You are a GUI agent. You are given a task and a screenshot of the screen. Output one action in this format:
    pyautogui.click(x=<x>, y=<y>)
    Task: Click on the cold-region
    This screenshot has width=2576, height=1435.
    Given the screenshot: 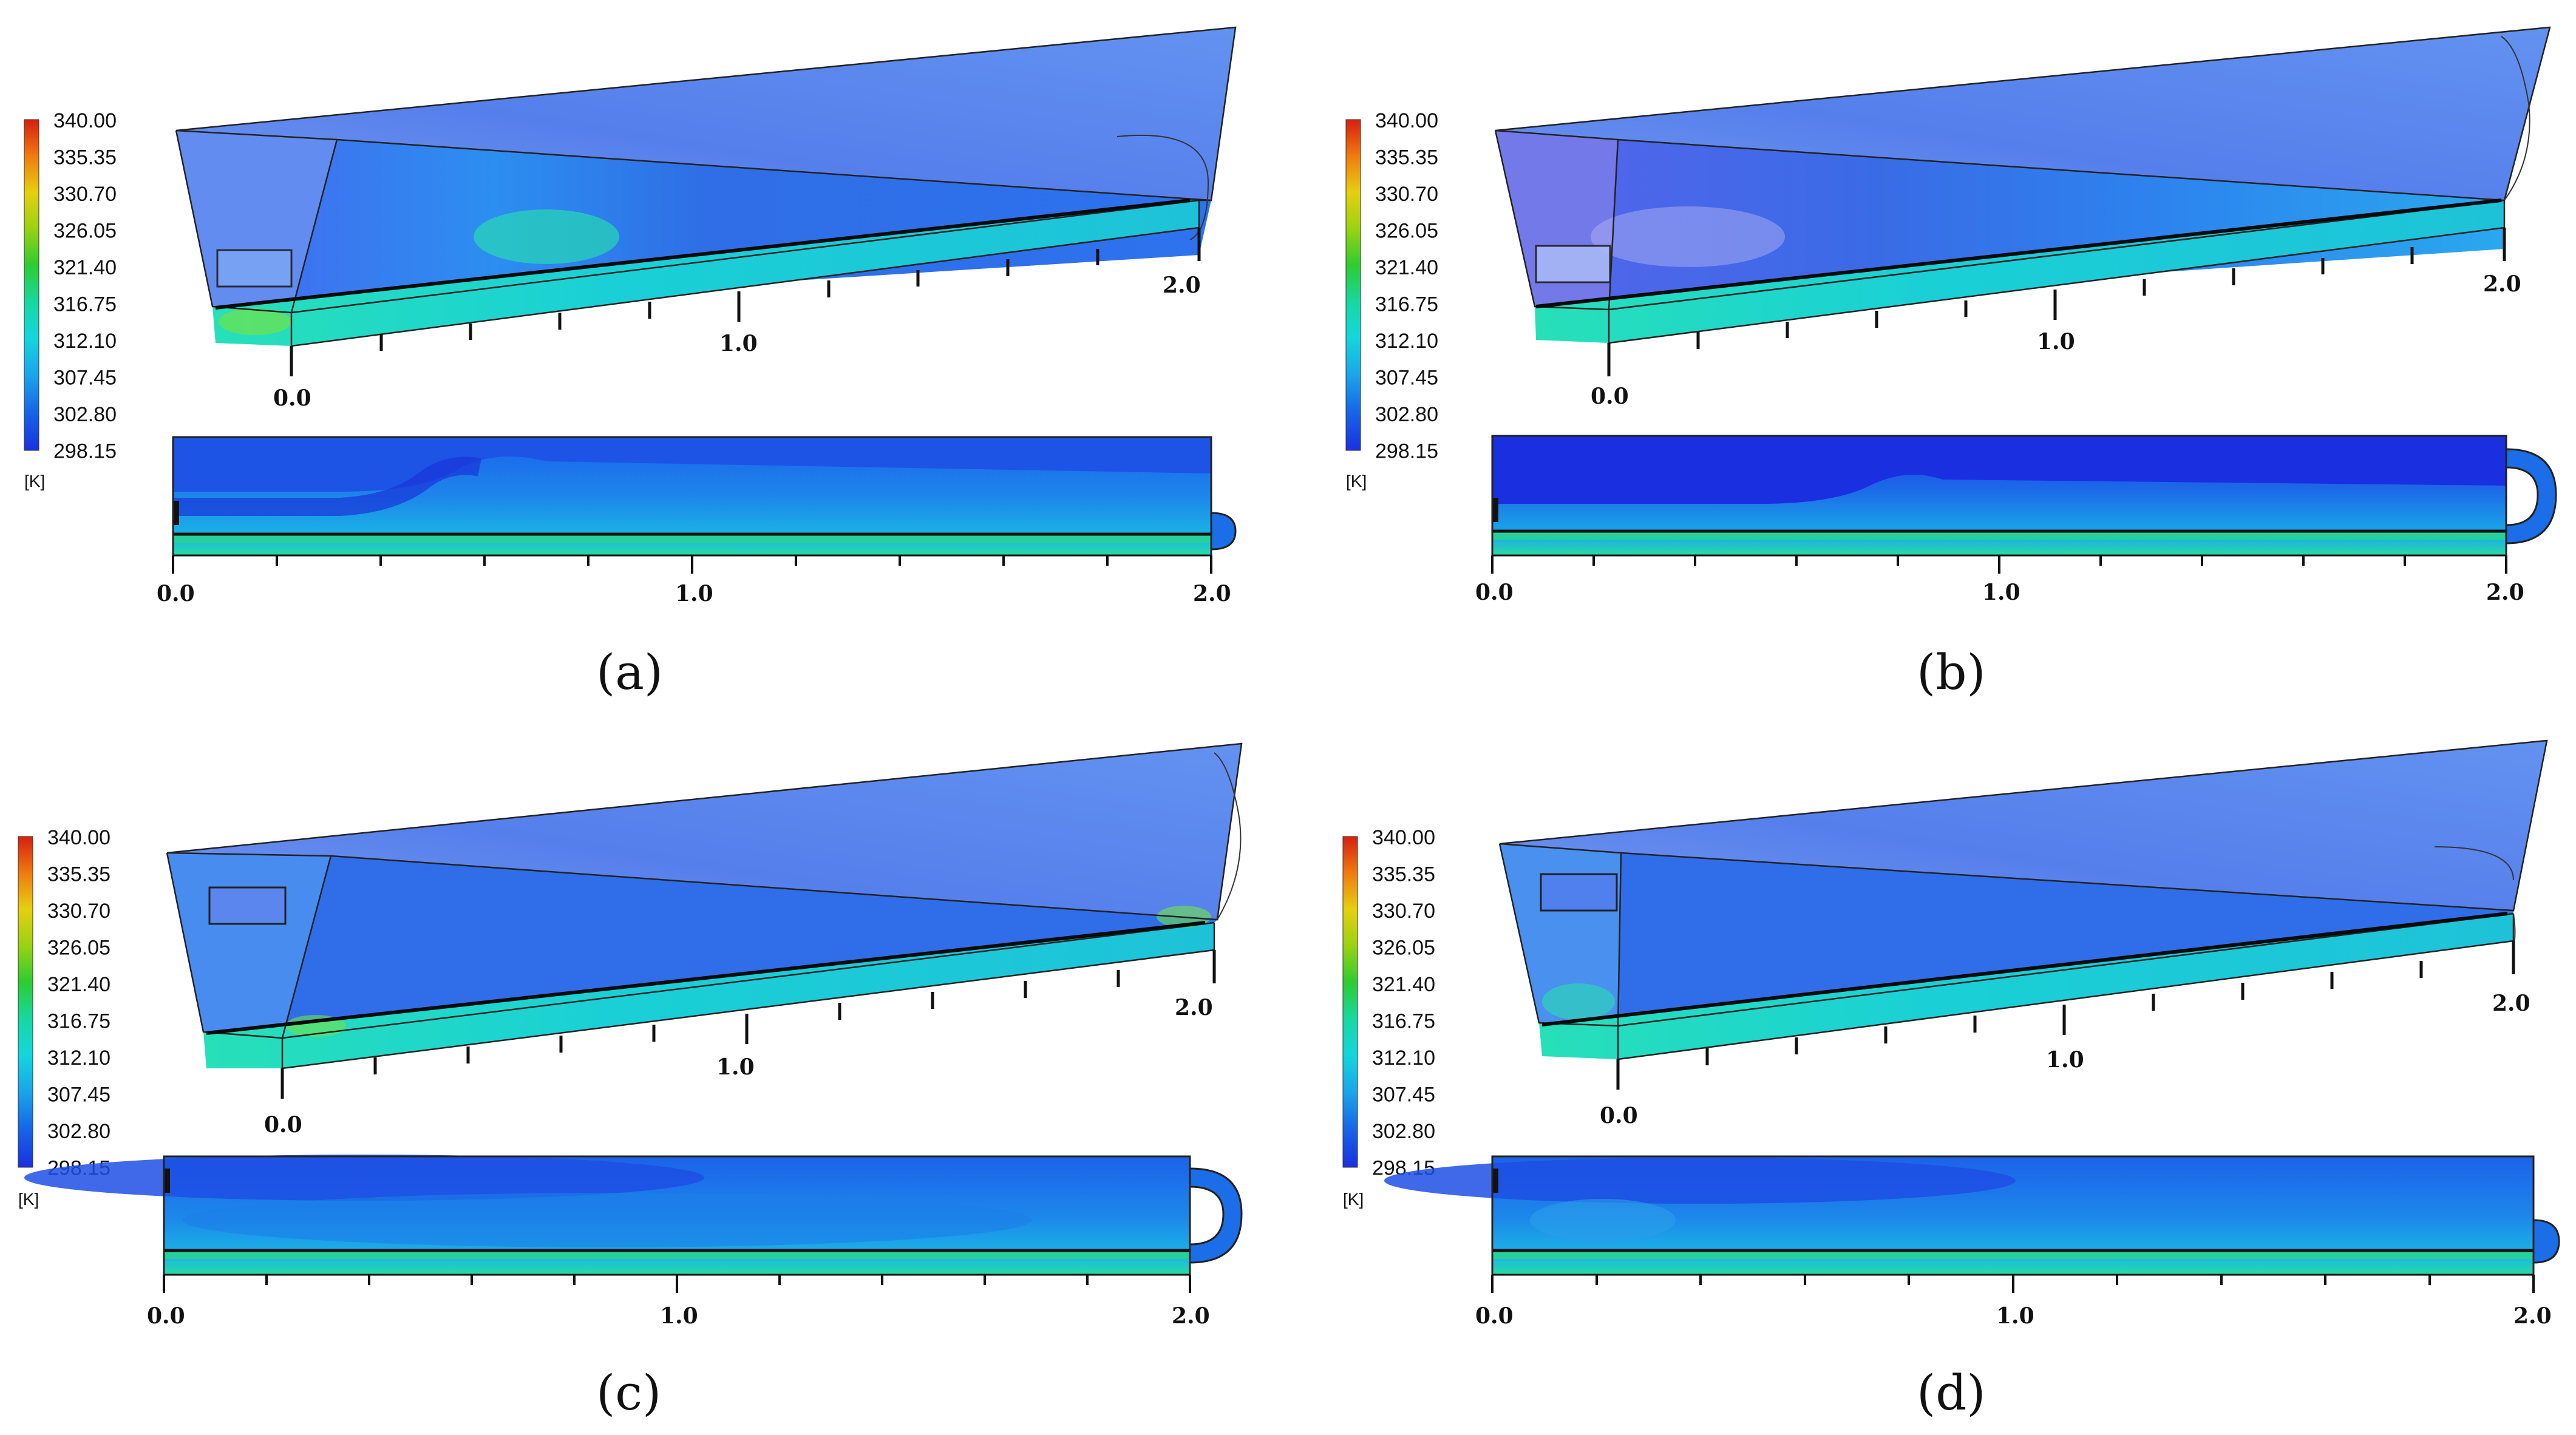 What is the action you would take?
    pyautogui.click(x=1688, y=237)
    